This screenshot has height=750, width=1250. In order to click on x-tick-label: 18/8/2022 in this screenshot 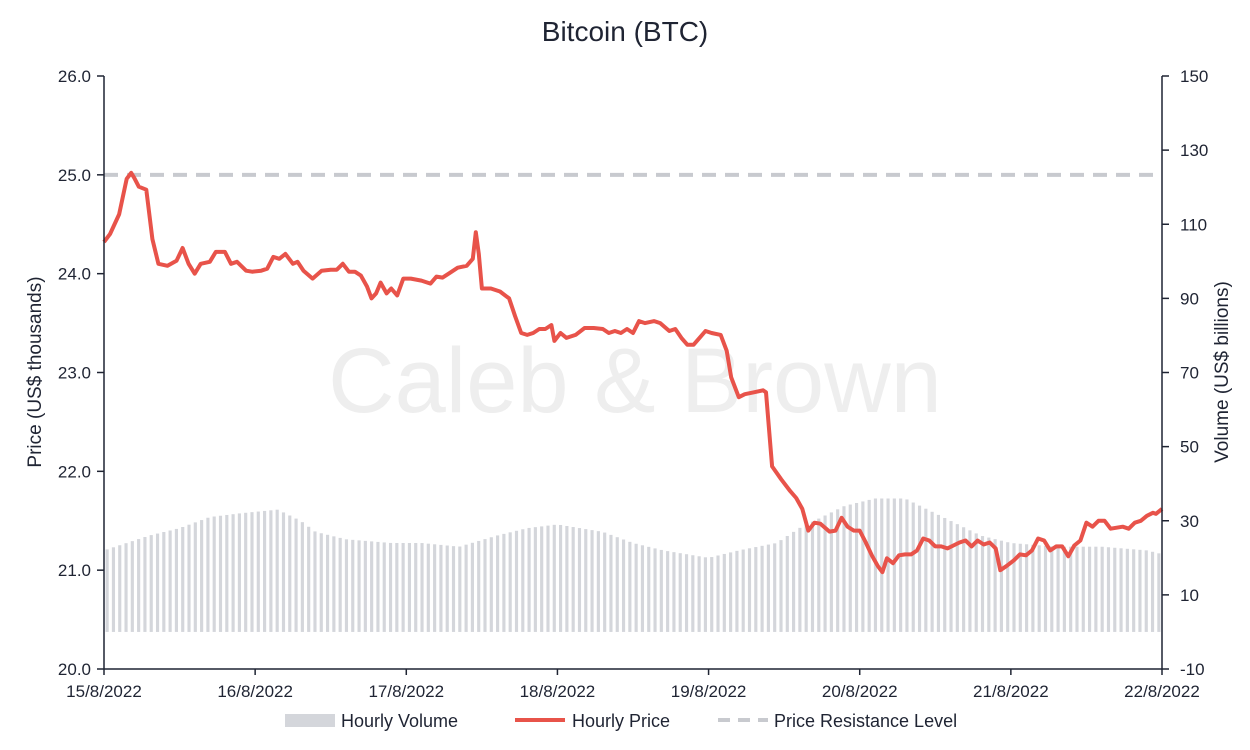, I will do `click(558, 691)`.